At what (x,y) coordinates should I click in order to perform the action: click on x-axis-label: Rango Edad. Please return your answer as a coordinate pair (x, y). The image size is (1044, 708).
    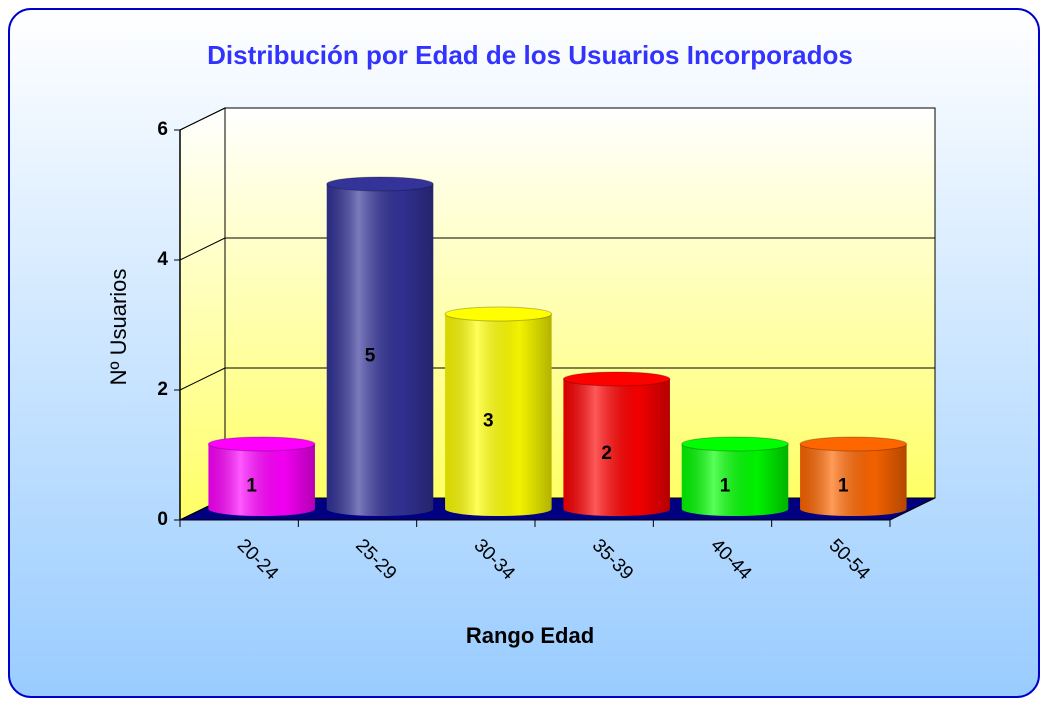
    Looking at the image, I should click on (530, 635).